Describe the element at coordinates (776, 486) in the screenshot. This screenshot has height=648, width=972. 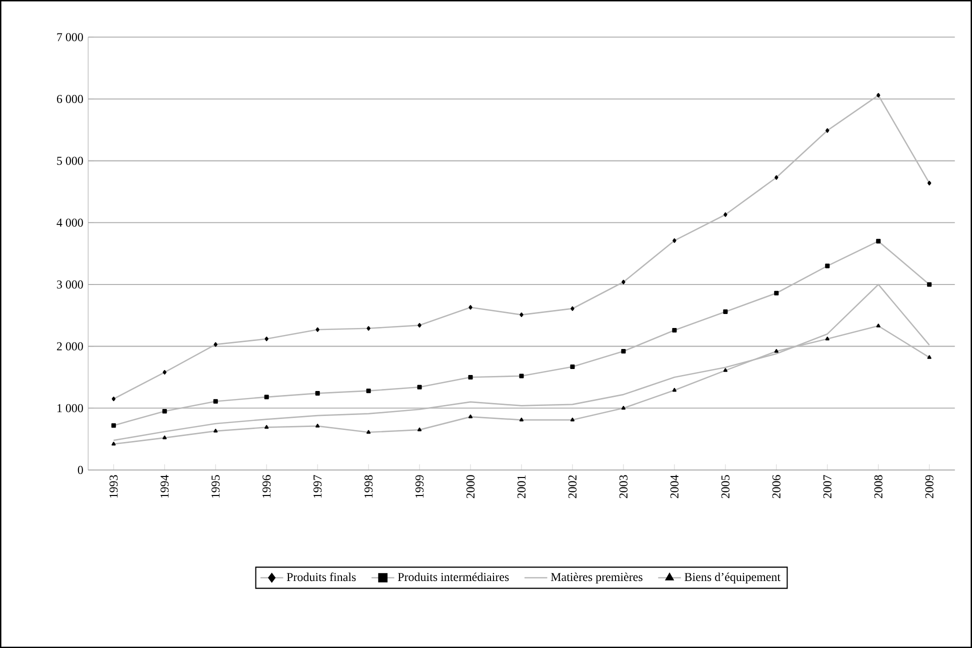
I see `x-tick-label: 2006` at that location.